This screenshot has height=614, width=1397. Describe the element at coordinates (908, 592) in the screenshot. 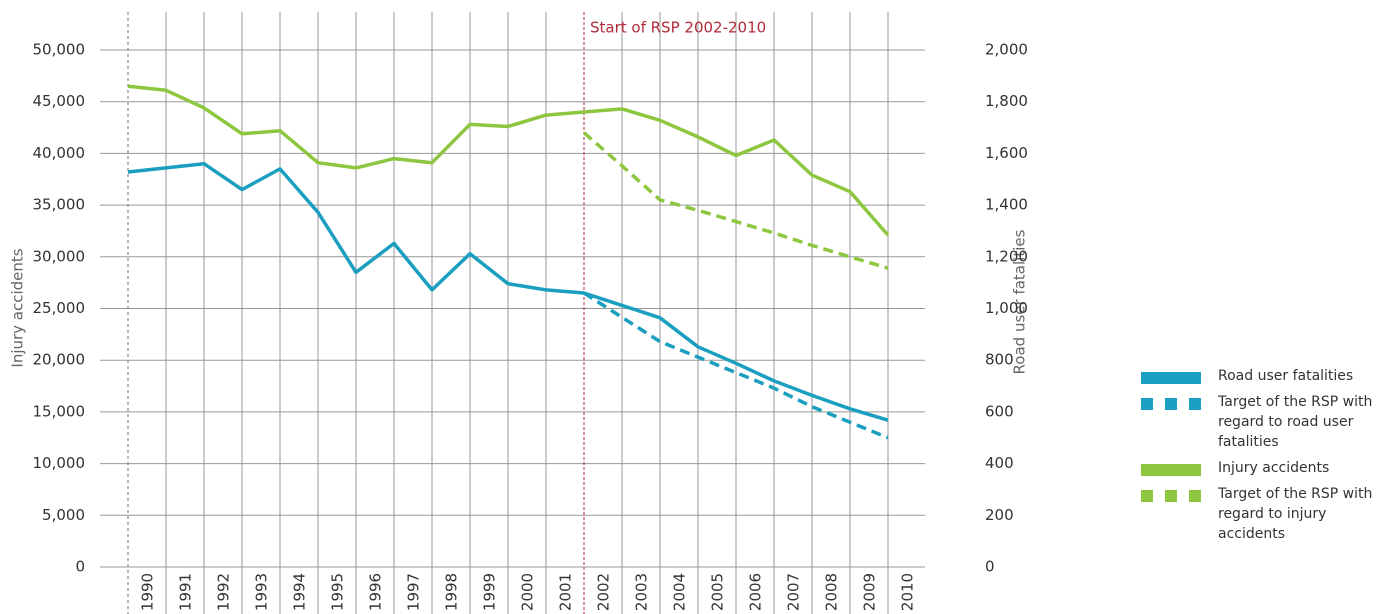

I see `x-tick-label: 2010` at that location.